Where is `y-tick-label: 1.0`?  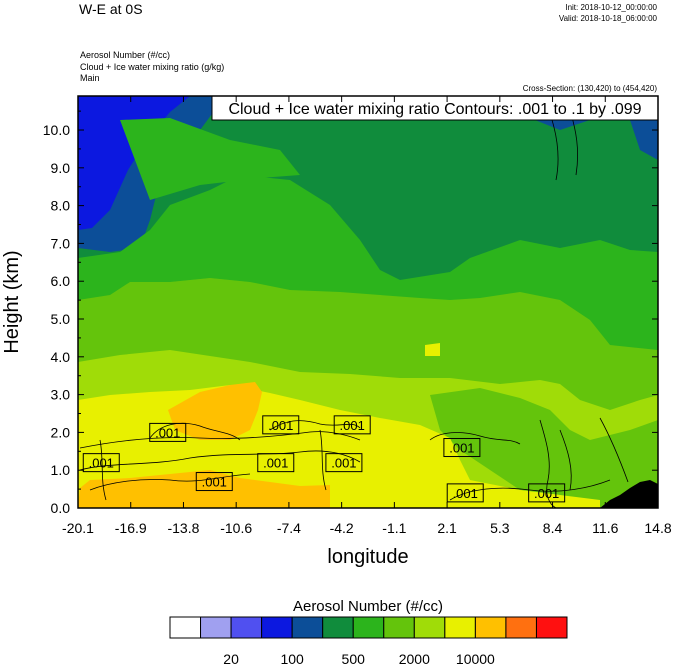 y-tick-label: 1.0 is located at coordinates (61, 470).